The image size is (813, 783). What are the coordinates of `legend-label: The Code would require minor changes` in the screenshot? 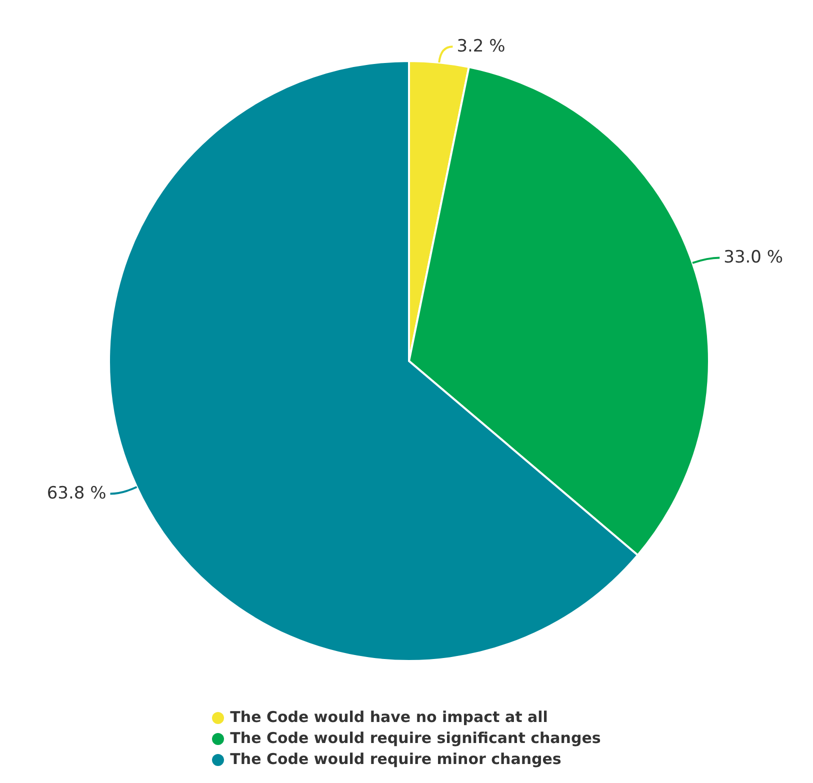 It's located at (396, 759).